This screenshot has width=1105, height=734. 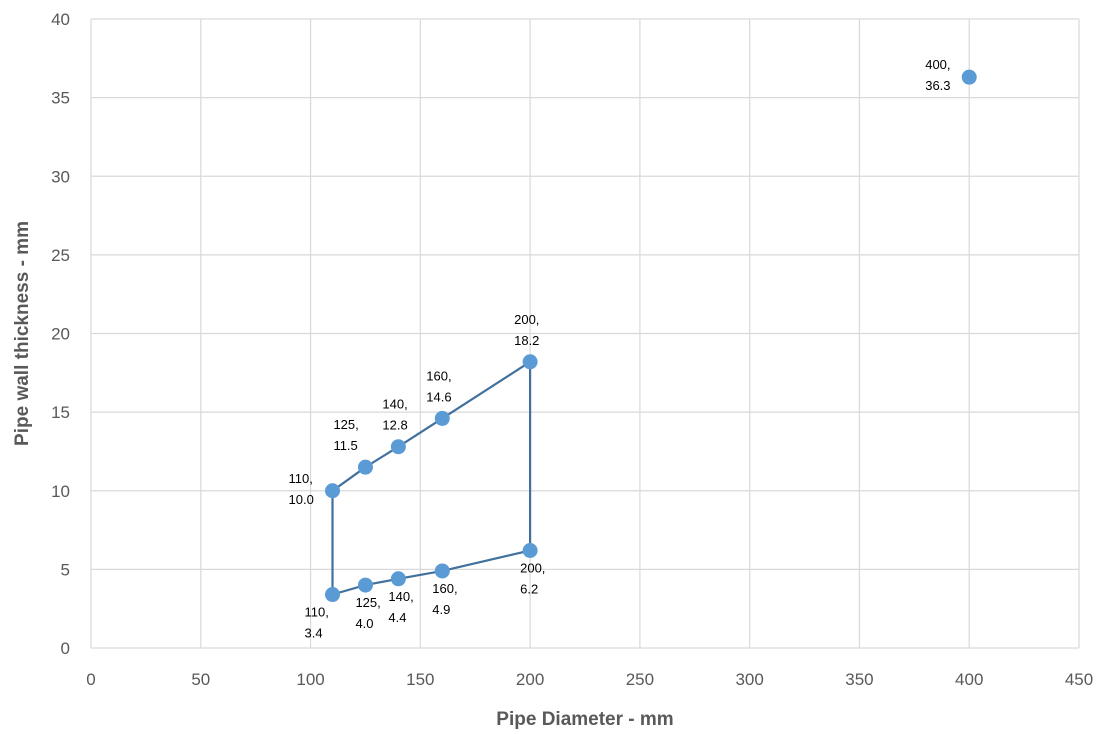 I want to click on x-tick-label: 350, so click(x=859, y=679).